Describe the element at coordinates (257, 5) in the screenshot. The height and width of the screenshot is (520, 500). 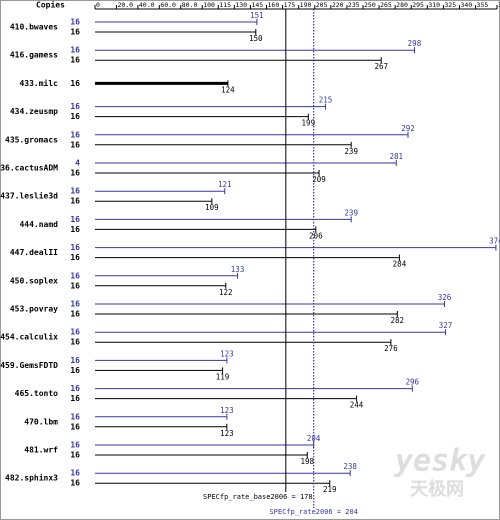
I see `x-tick-label: 145` at that location.